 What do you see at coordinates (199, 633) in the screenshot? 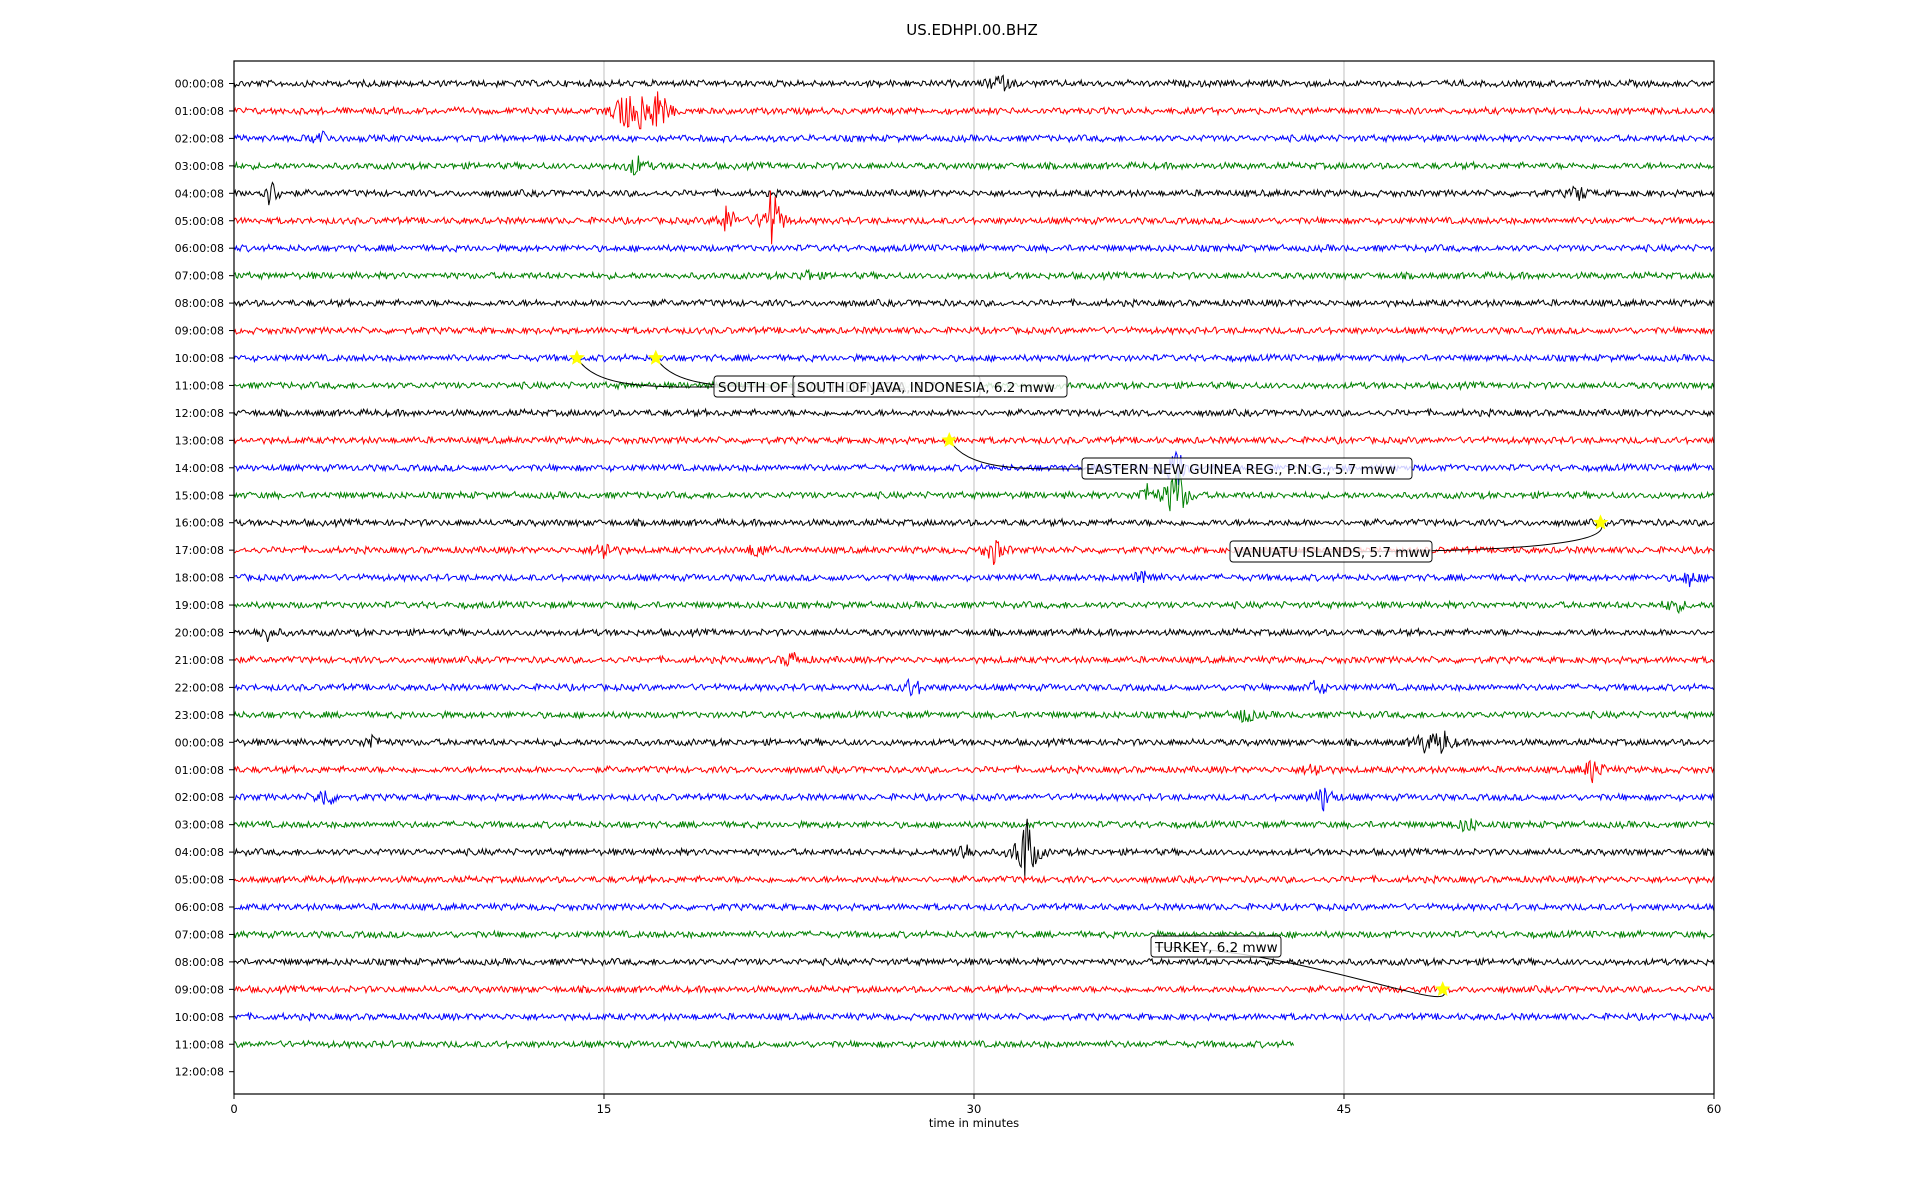
I see `trace-label: 20:00:08` at bounding box center [199, 633].